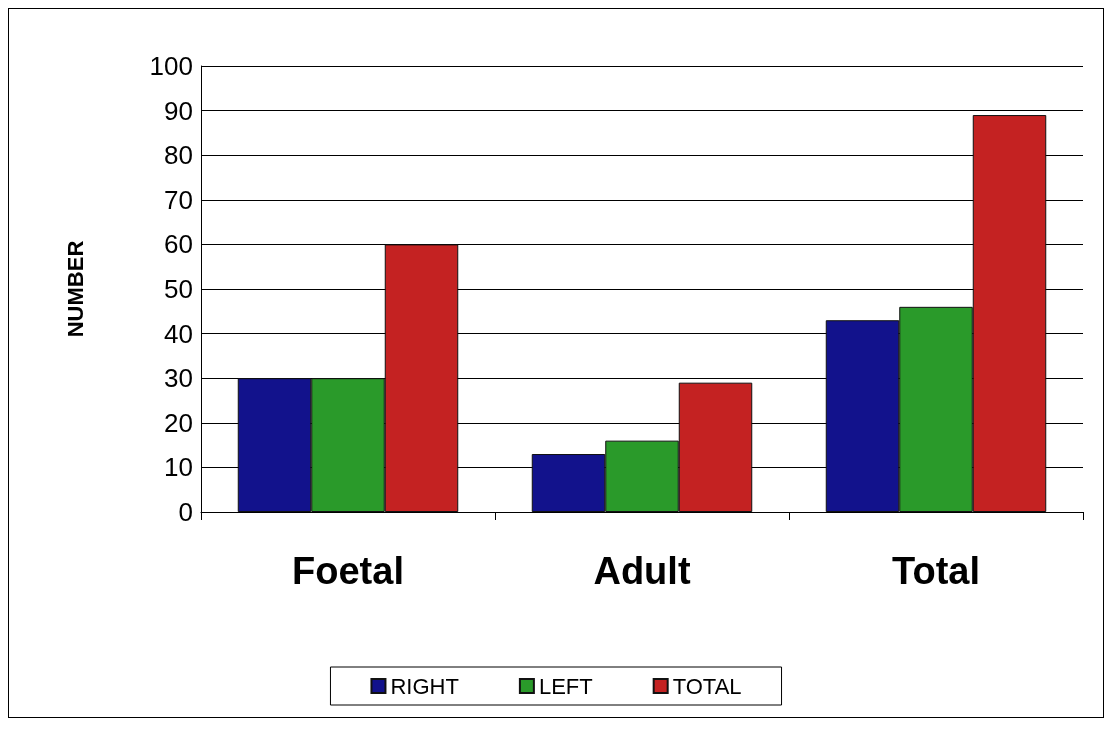  What do you see at coordinates (424, 686) in the screenshot?
I see `legend-label: RIGHT` at bounding box center [424, 686].